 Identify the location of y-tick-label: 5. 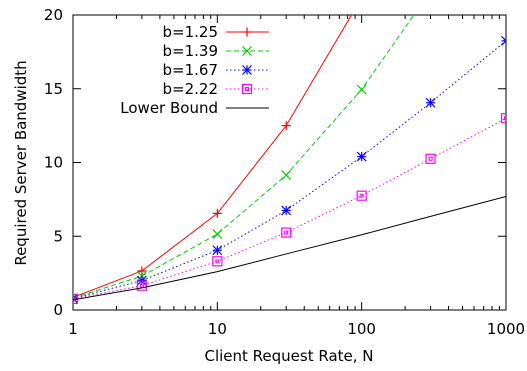
(58, 236).